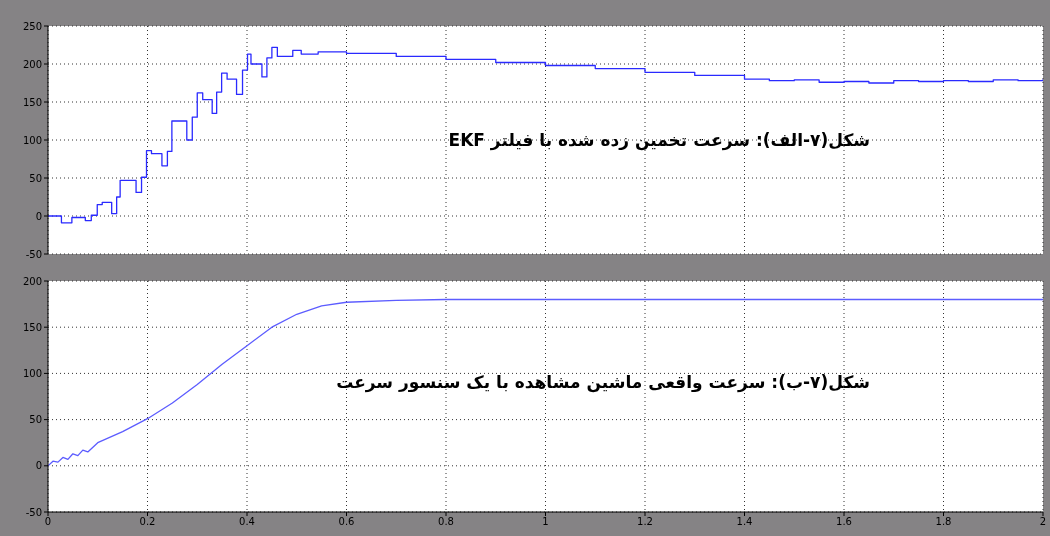 The height and width of the screenshot is (536, 1050). What do you see at coordinates (603, 382) in the screenshot?
I see `annotation: شکل(۷-ب): سرعت واقعی ماشین مشاهده با یک سنسور سرعت` at bounding box center [603, 382].